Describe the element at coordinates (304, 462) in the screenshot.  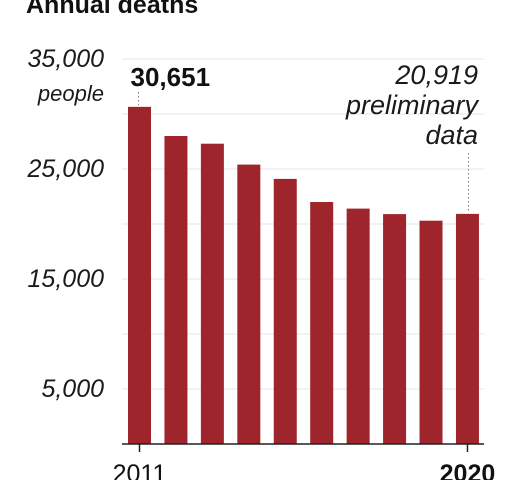
I see `x-tick-labels: 2011 2020` at that location.